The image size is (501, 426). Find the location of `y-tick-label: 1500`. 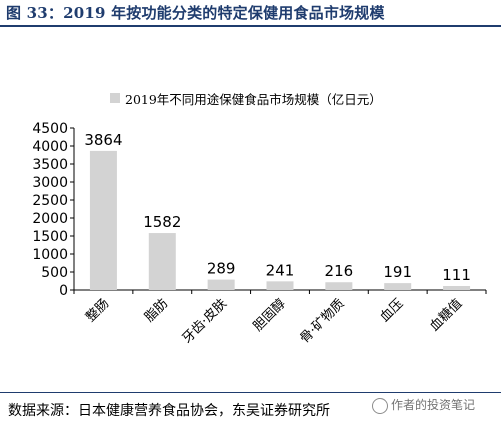

y-tick-label: 1500 is located at coordinates (50, 237).